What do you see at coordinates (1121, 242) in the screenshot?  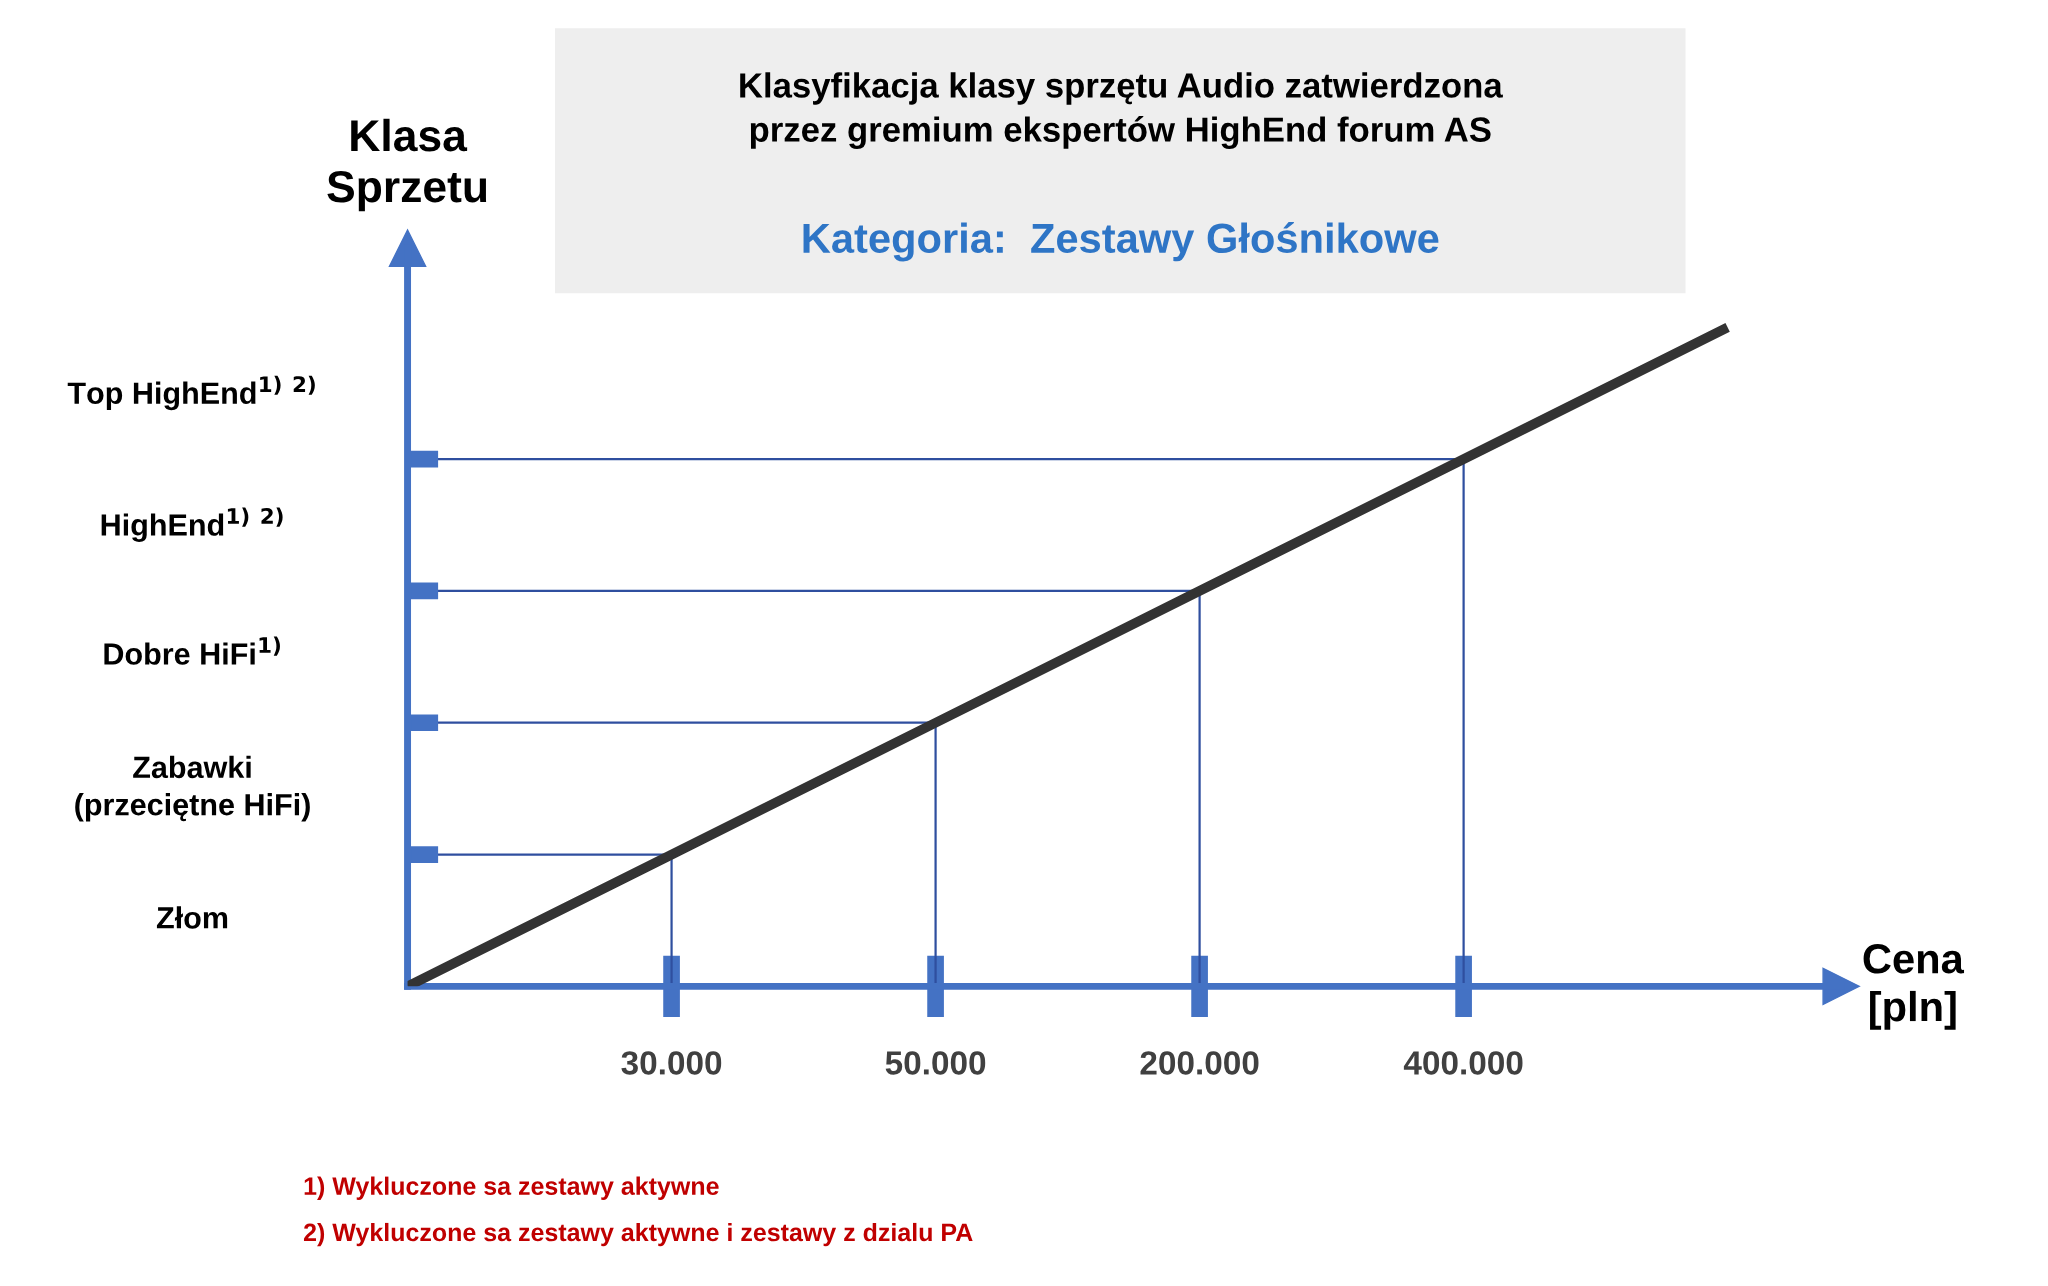 I see `chart-subtitle: Kategoria: Zestawy Głośnikowe` at bounding box center [1121, 242].